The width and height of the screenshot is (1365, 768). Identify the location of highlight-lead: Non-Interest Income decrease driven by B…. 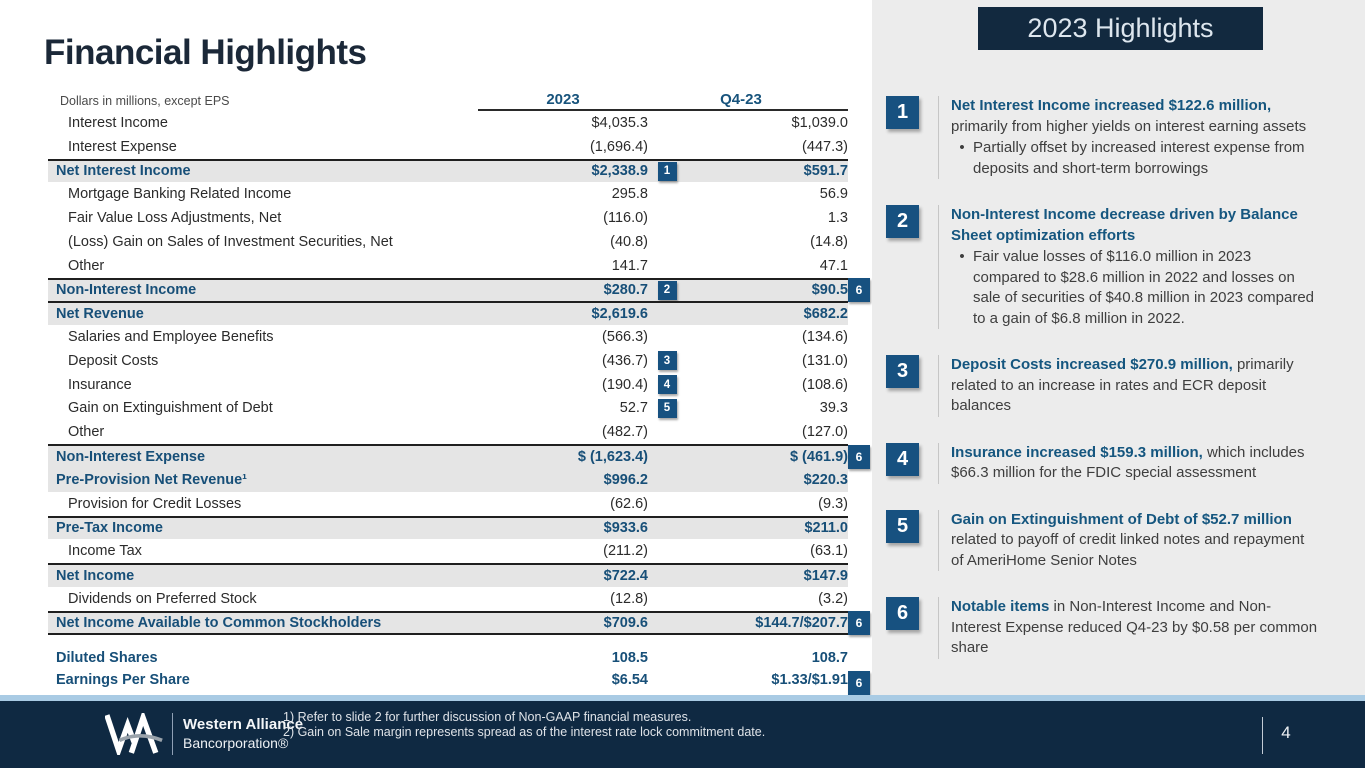
(1124, 225).